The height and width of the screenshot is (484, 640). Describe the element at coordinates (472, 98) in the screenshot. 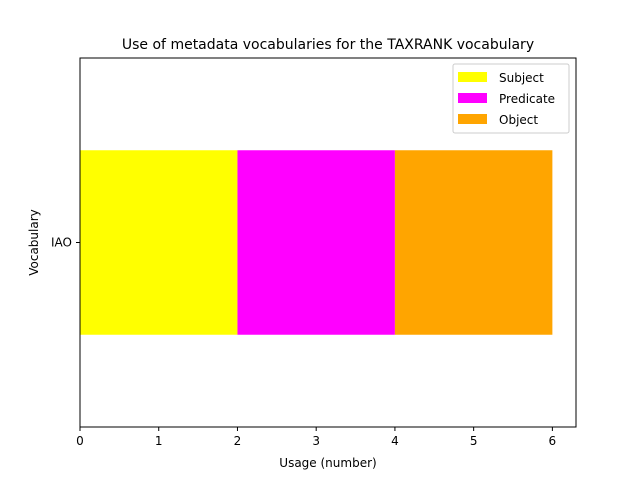

I see `legend-swatch-predicate` at that location.